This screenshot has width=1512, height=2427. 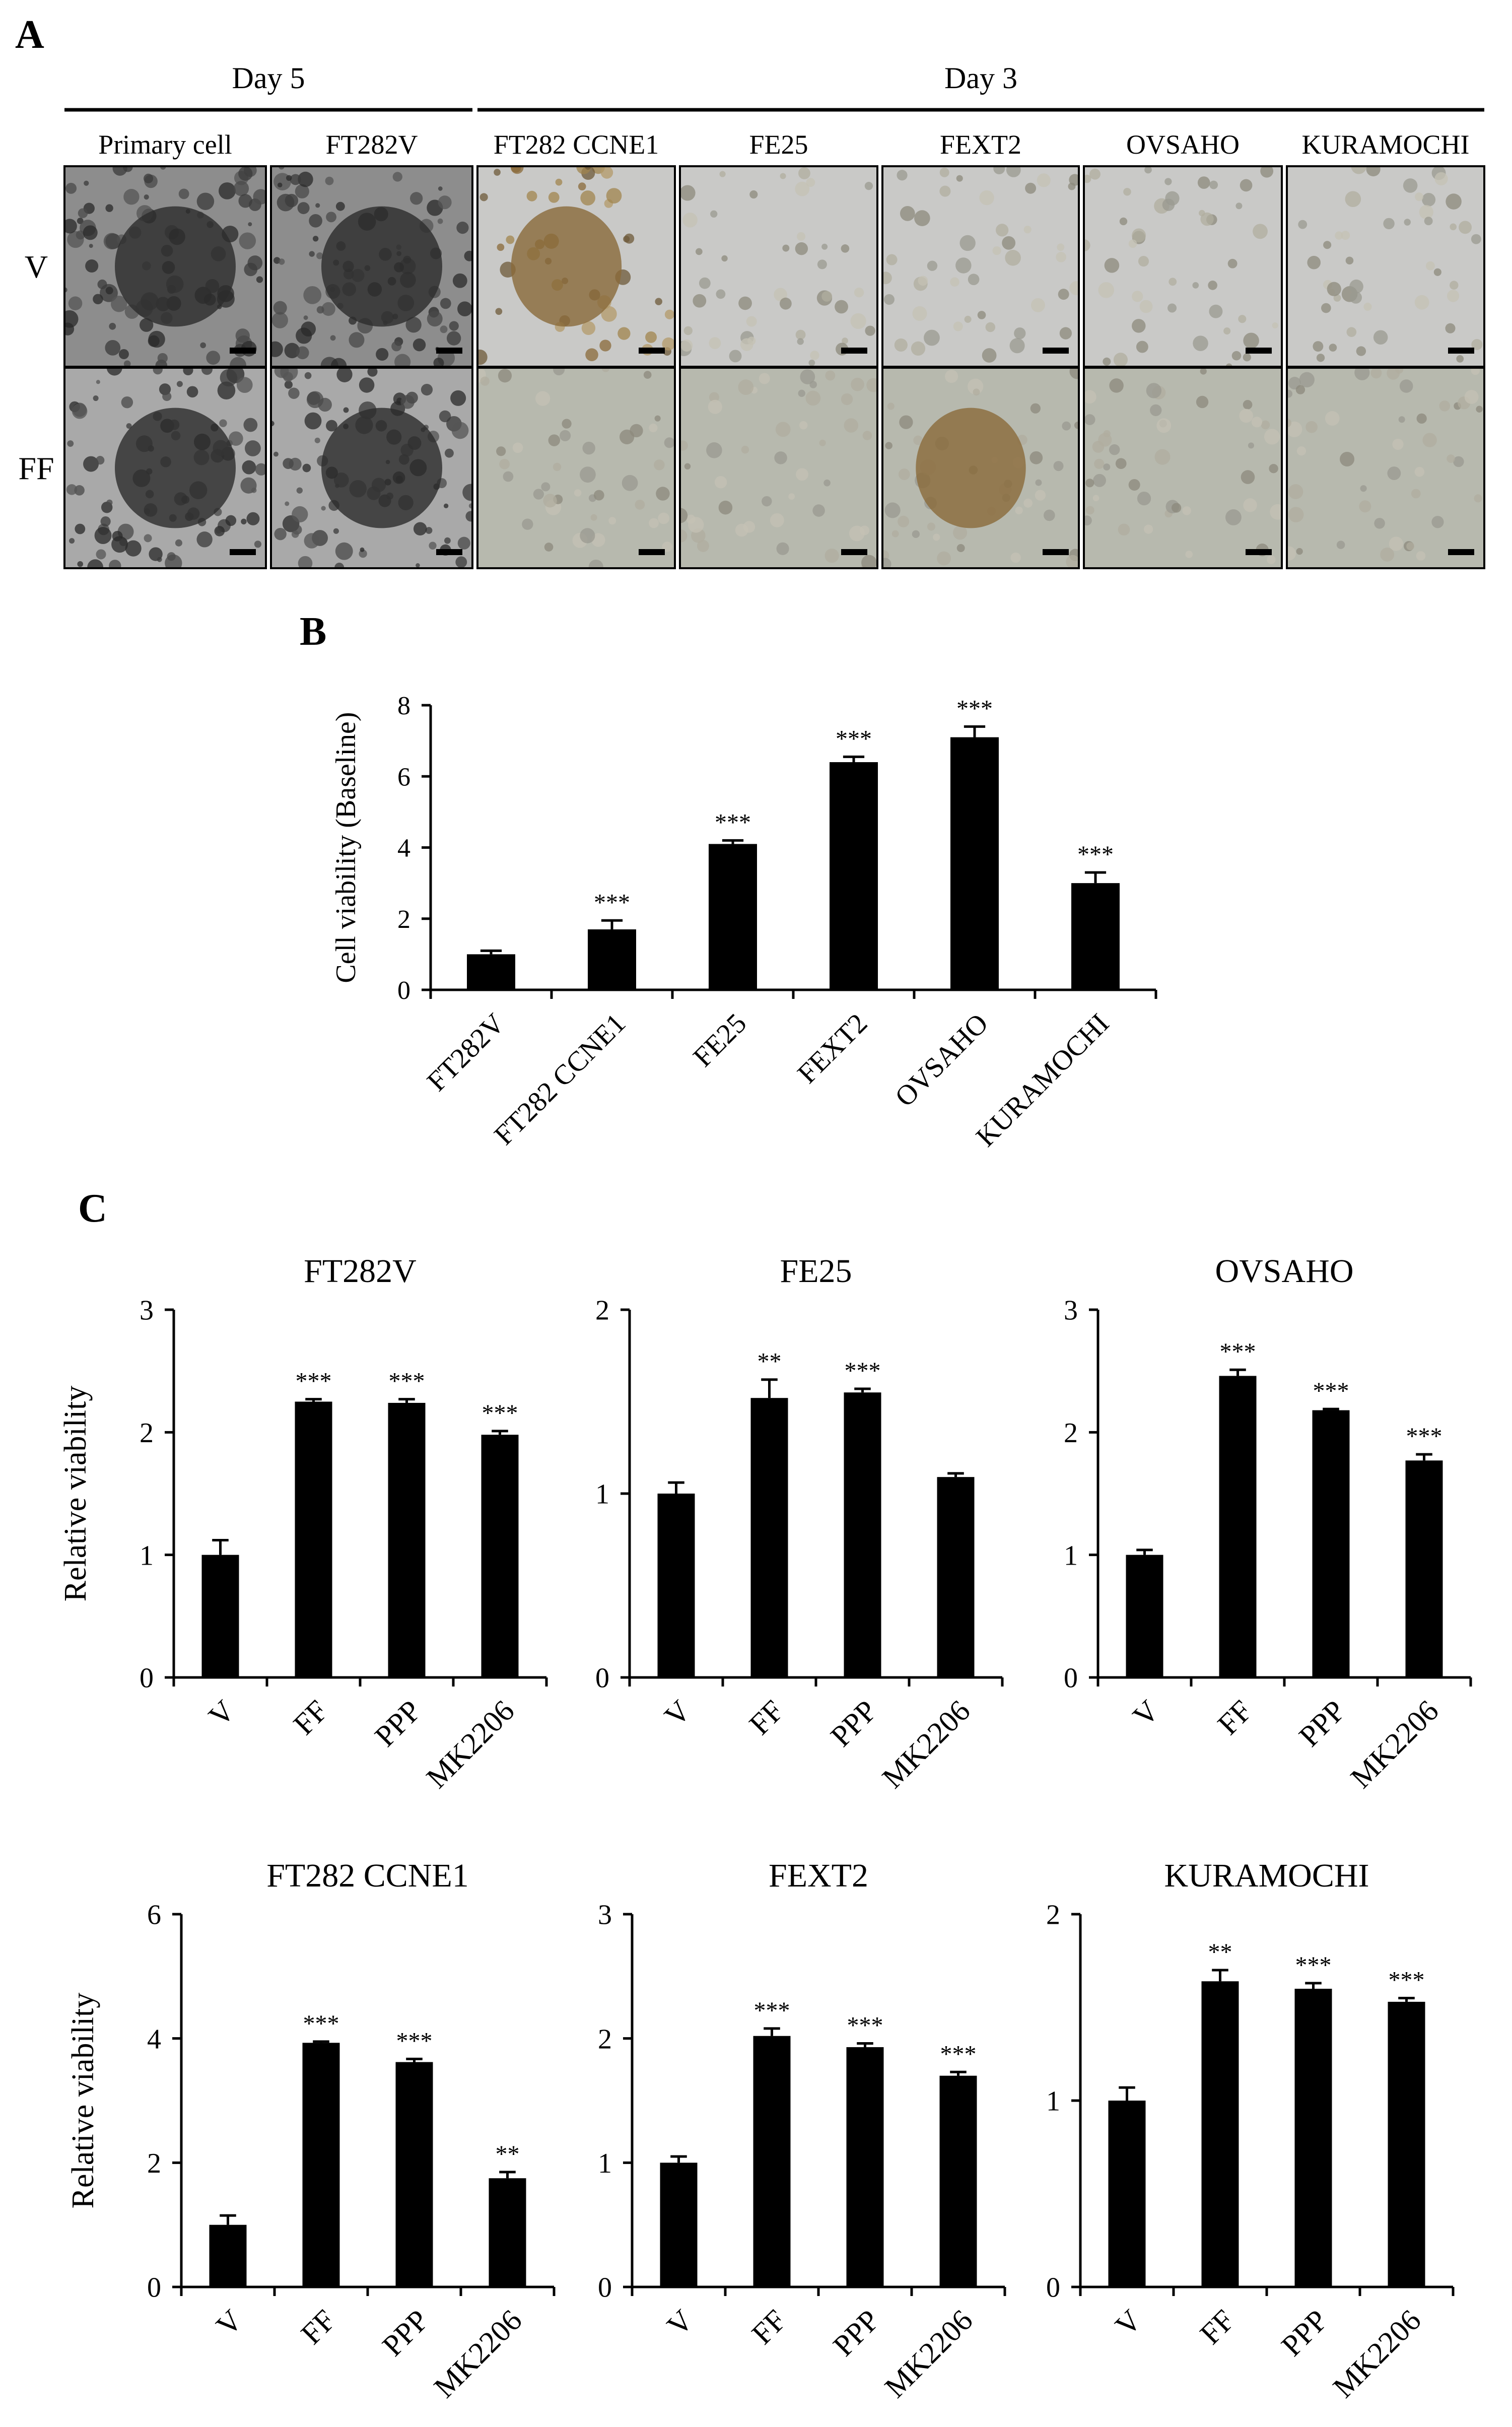 I want to click on micrograph-FF-KURAMOCHI, so click(x=1385, y=468).